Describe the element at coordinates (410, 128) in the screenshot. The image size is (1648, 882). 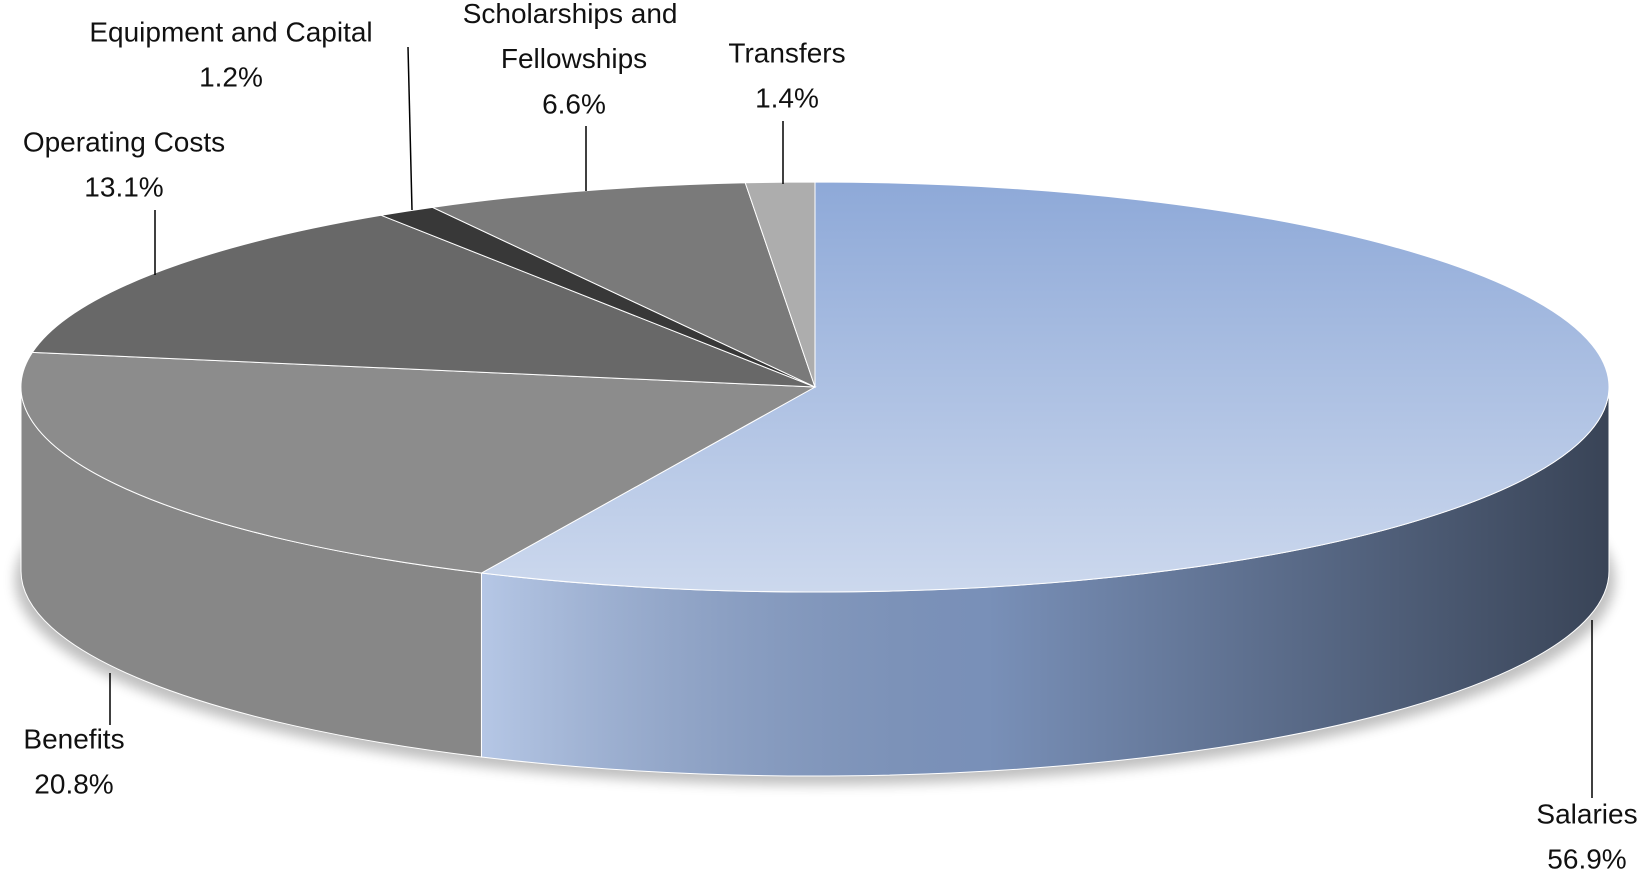
I see `leader-line` at that location.